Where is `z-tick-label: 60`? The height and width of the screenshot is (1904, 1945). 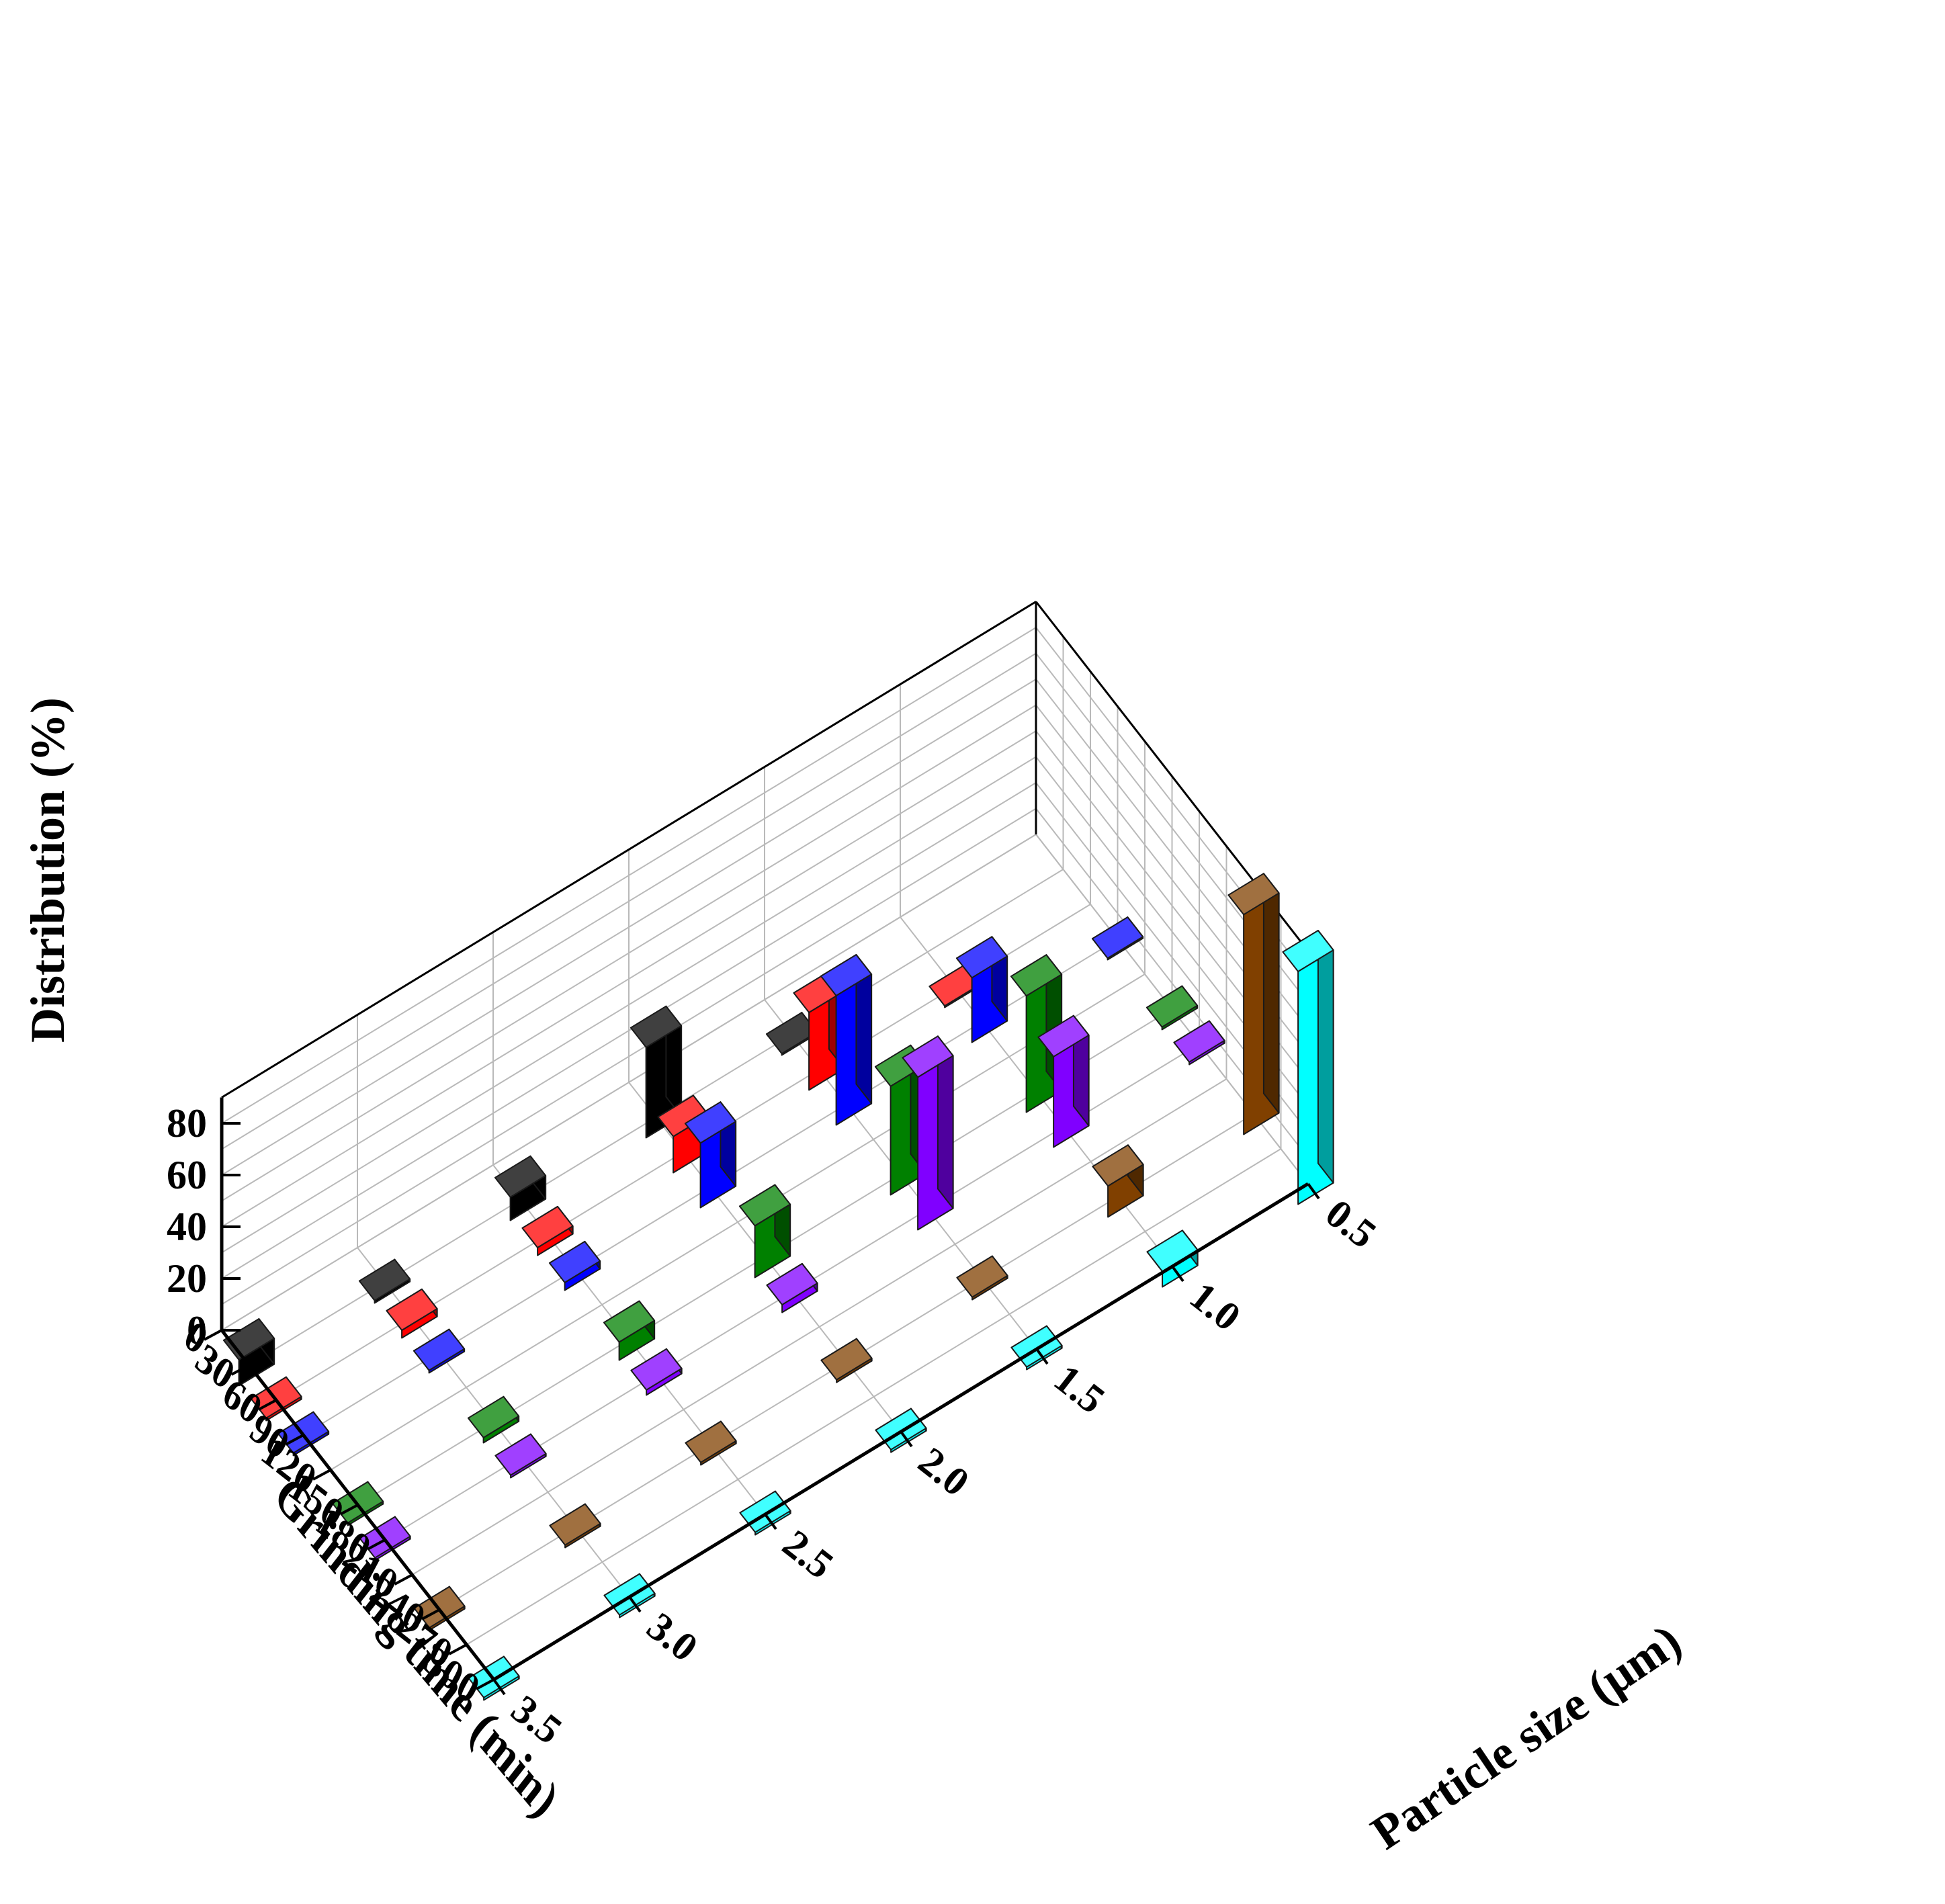
z-tick-label: 60 is located at coordinates (187, 1175).